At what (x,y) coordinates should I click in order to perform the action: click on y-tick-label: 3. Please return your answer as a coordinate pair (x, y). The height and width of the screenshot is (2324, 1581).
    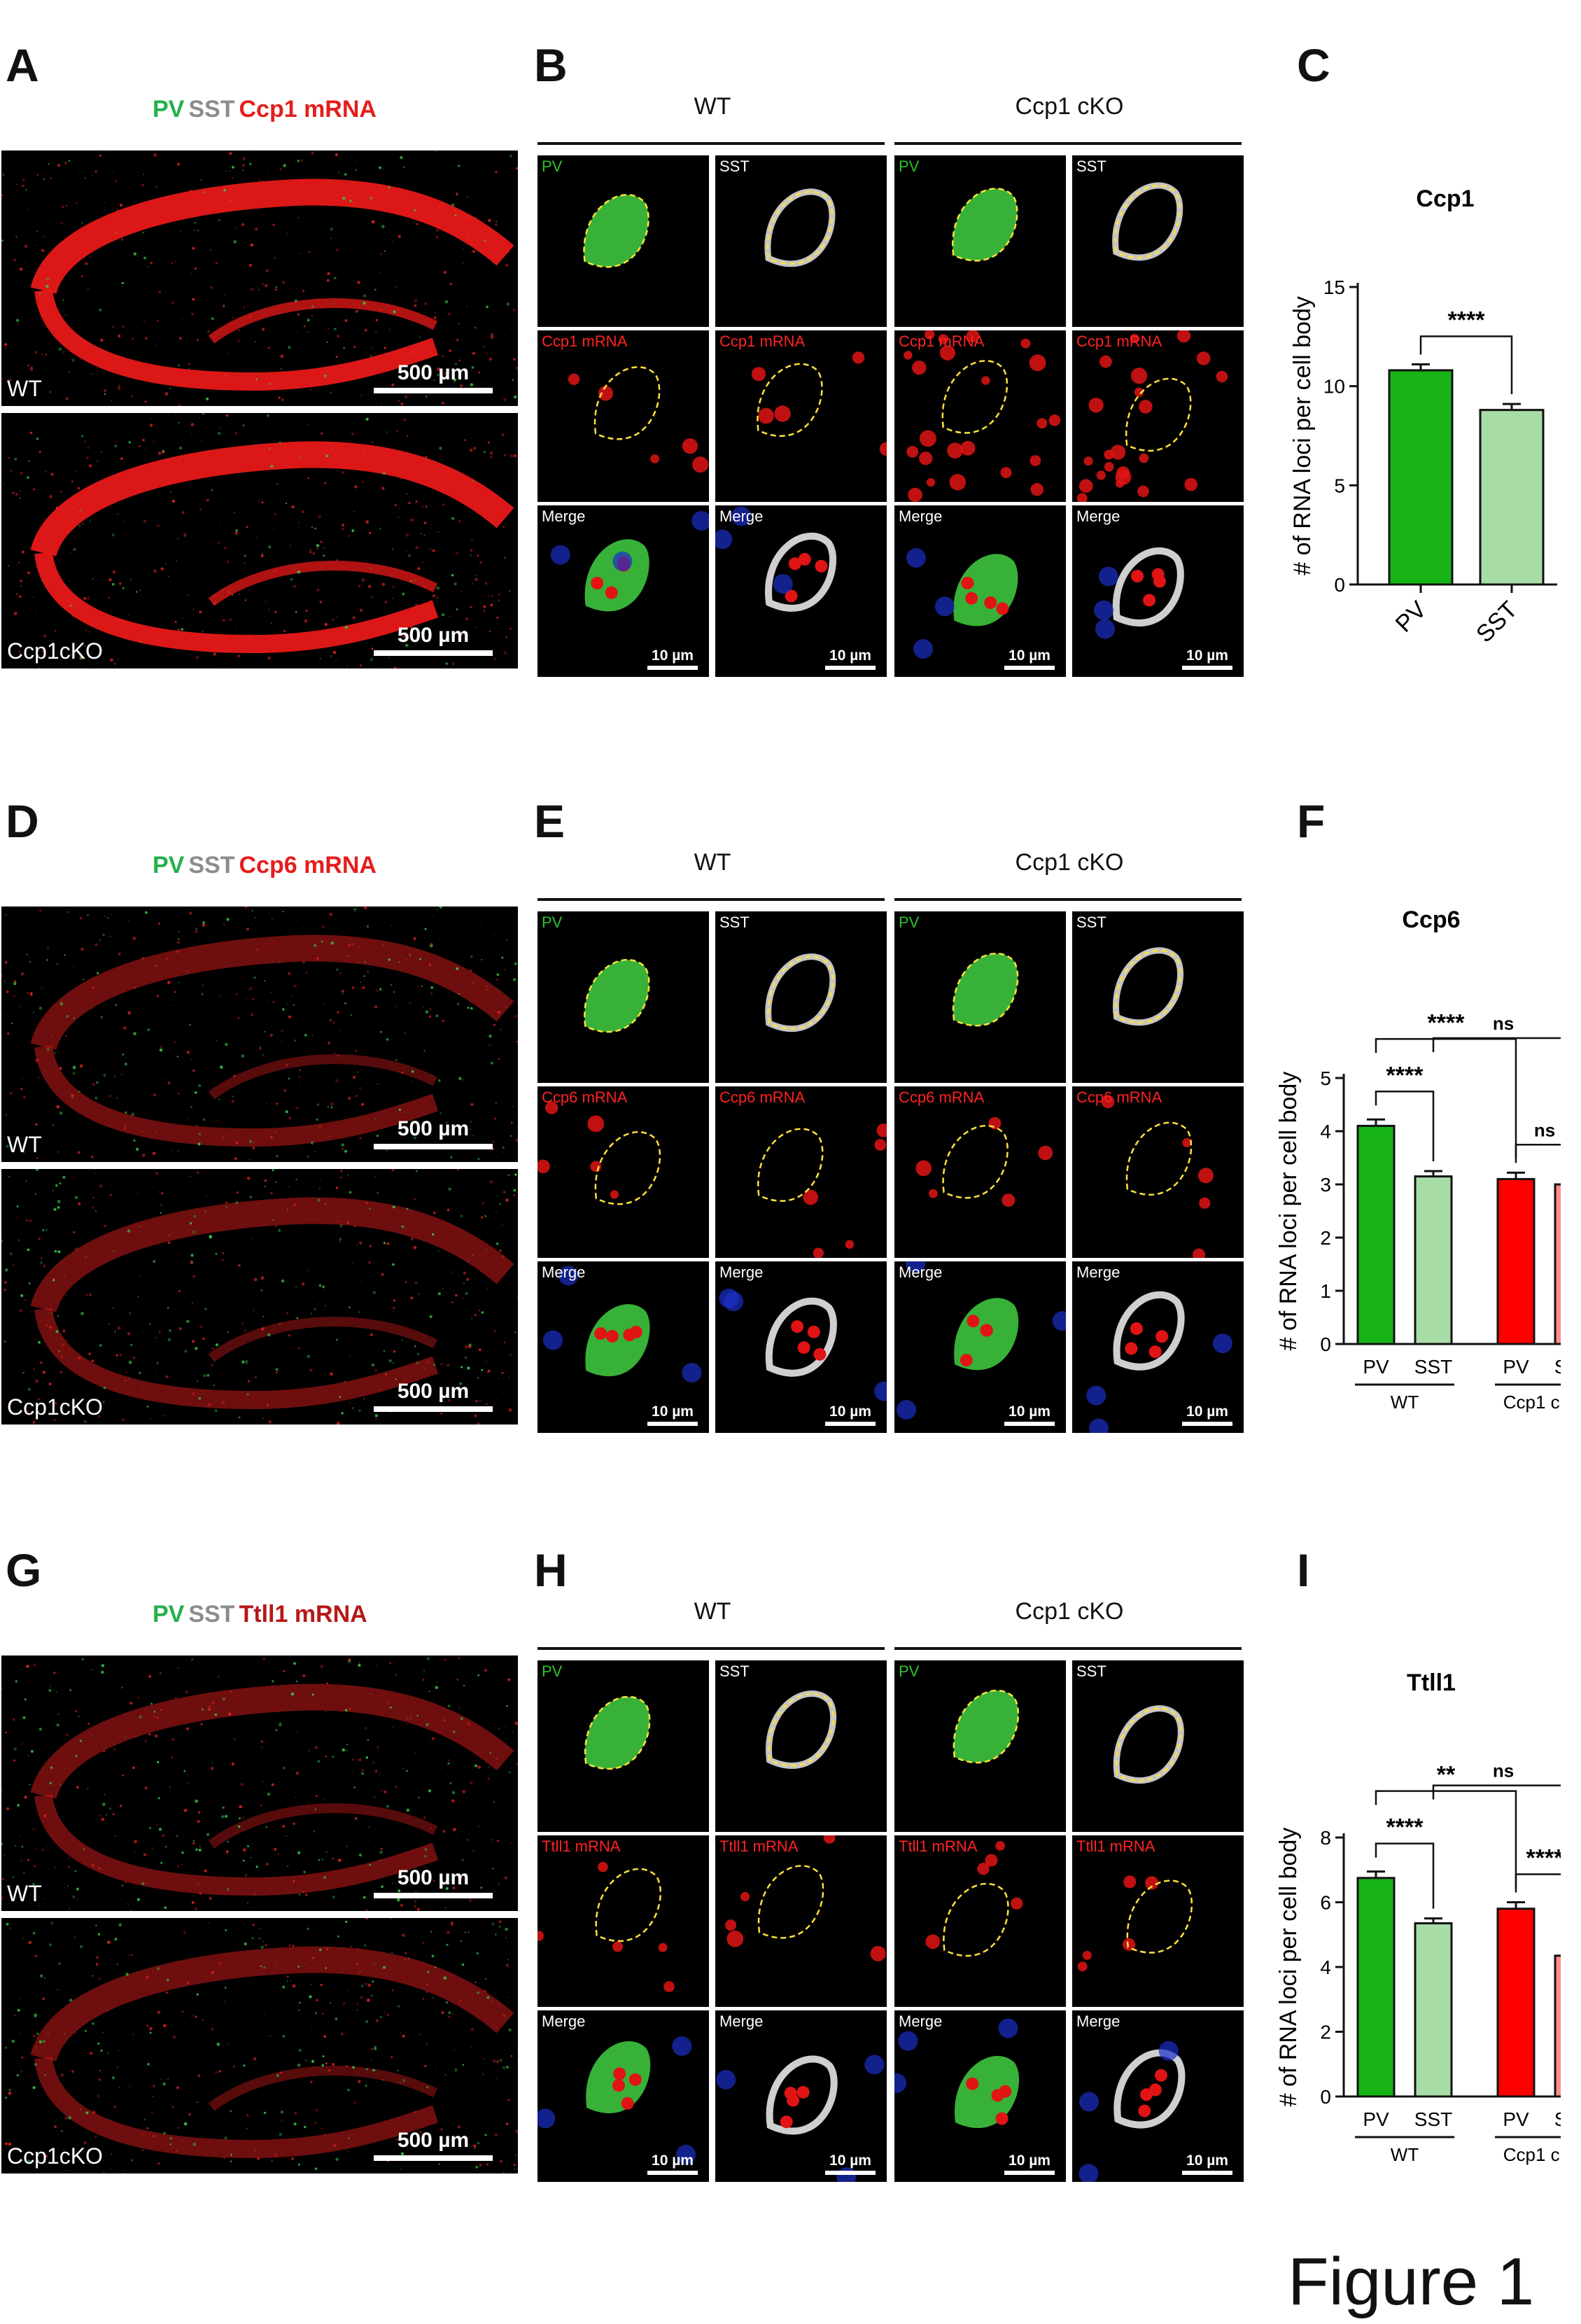
    Looking at the image, I should click on (1326, 1185).